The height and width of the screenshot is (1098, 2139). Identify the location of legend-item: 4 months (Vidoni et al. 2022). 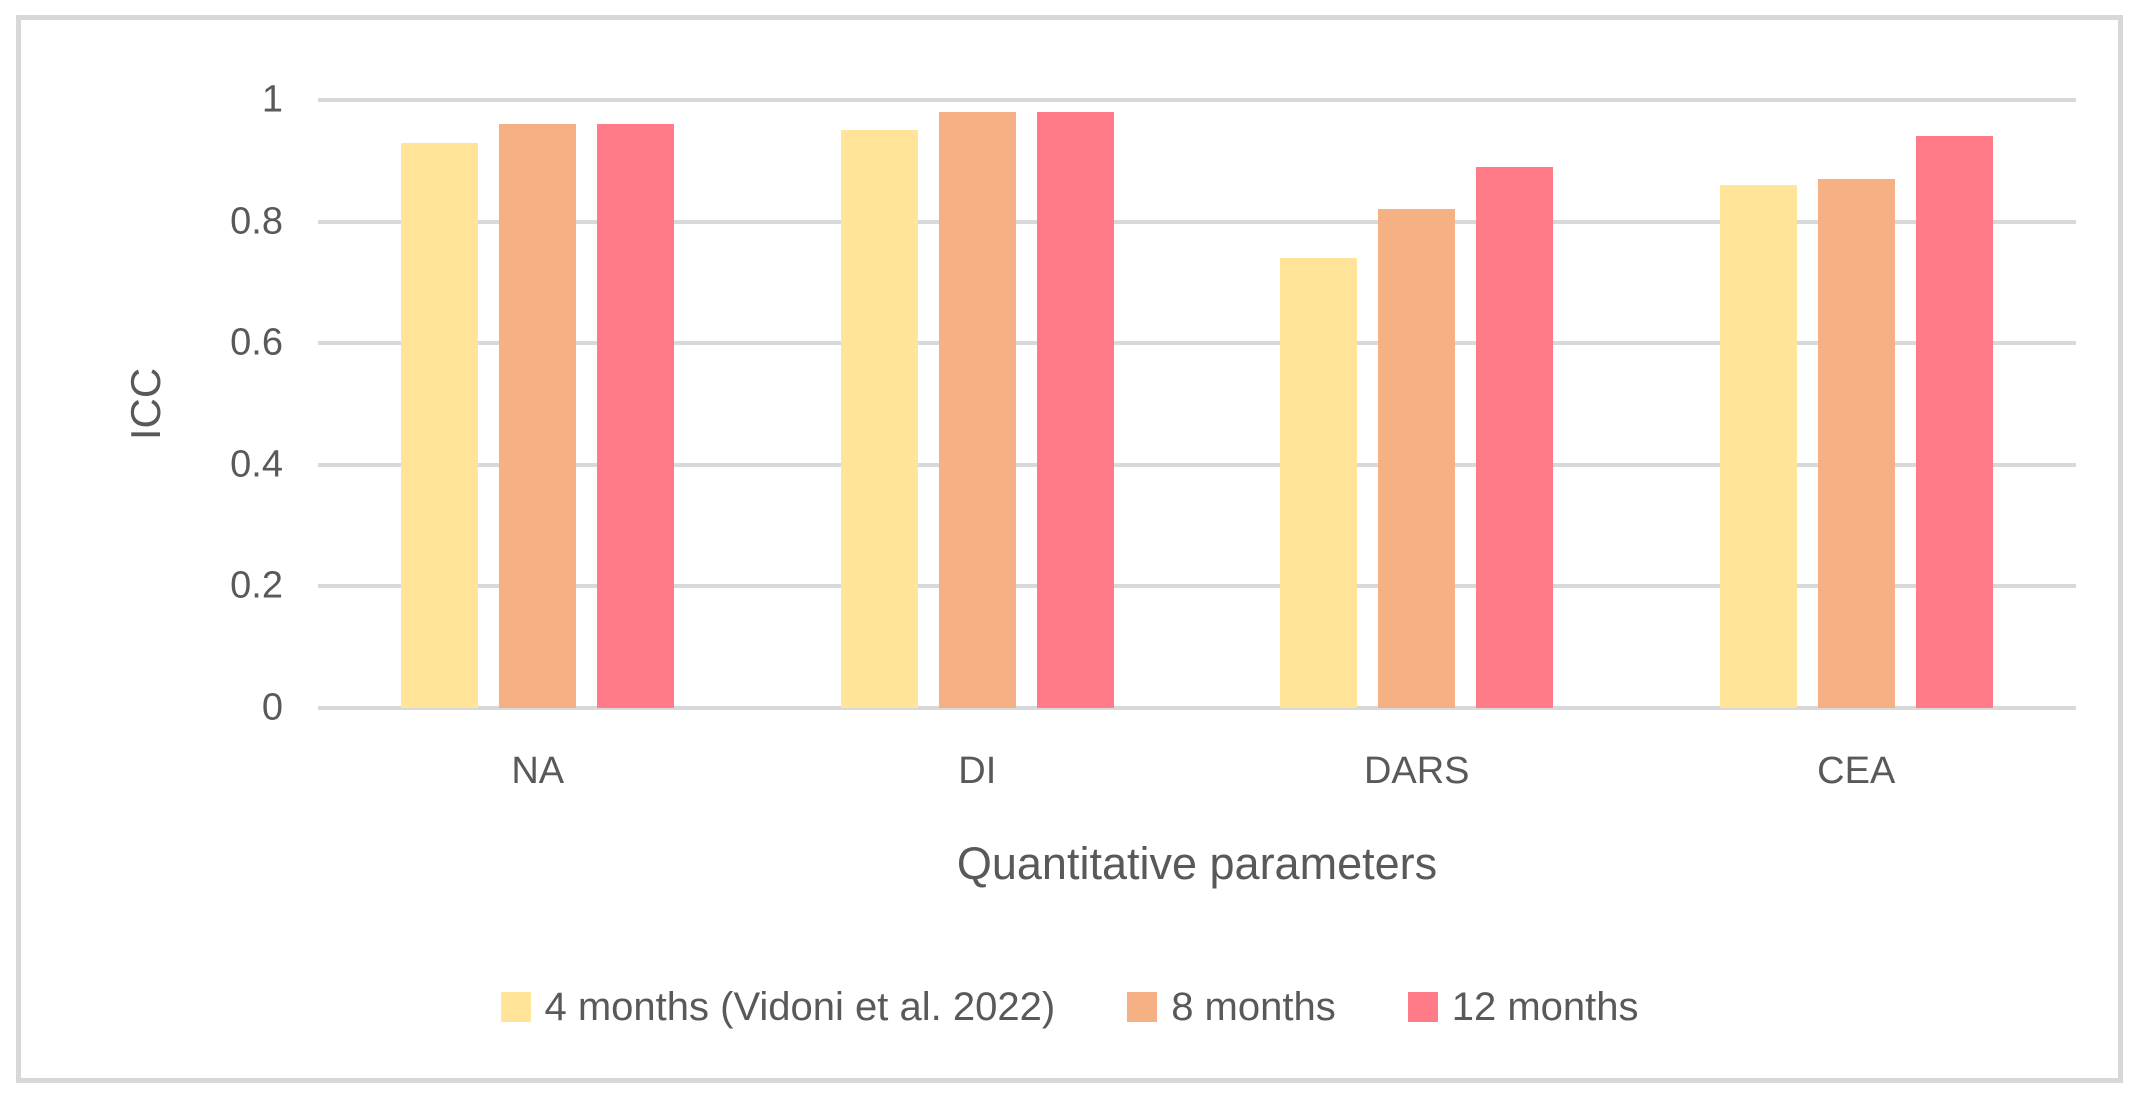
(778, 1007).